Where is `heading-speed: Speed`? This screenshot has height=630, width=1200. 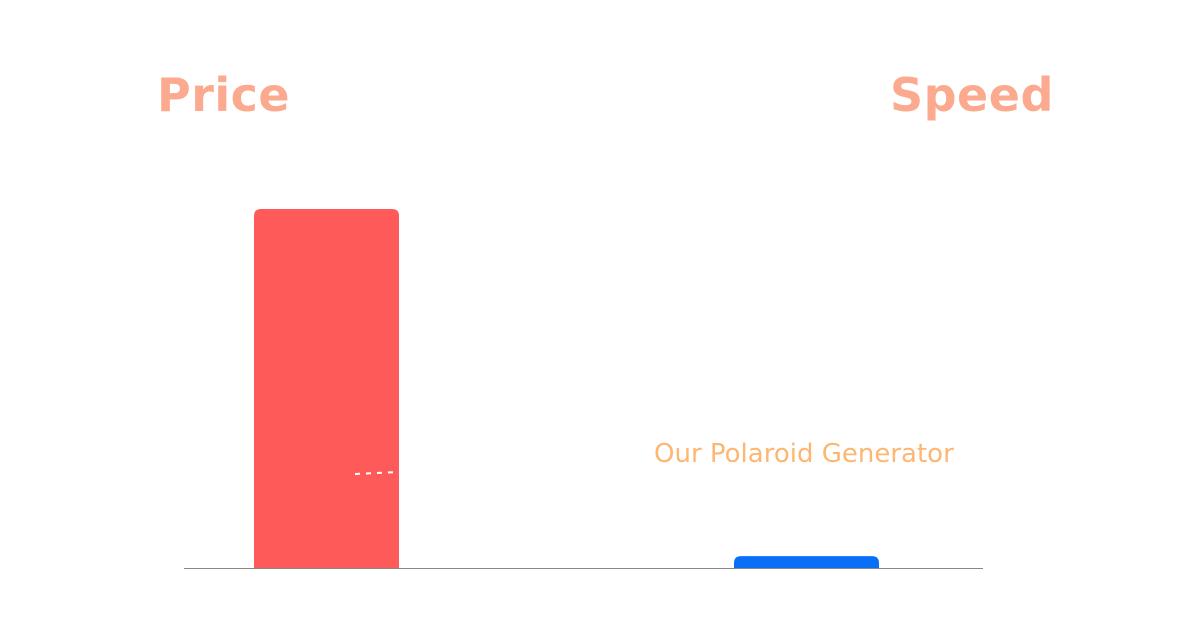
heading-speed: Speed is located at coordinates (972, 95).